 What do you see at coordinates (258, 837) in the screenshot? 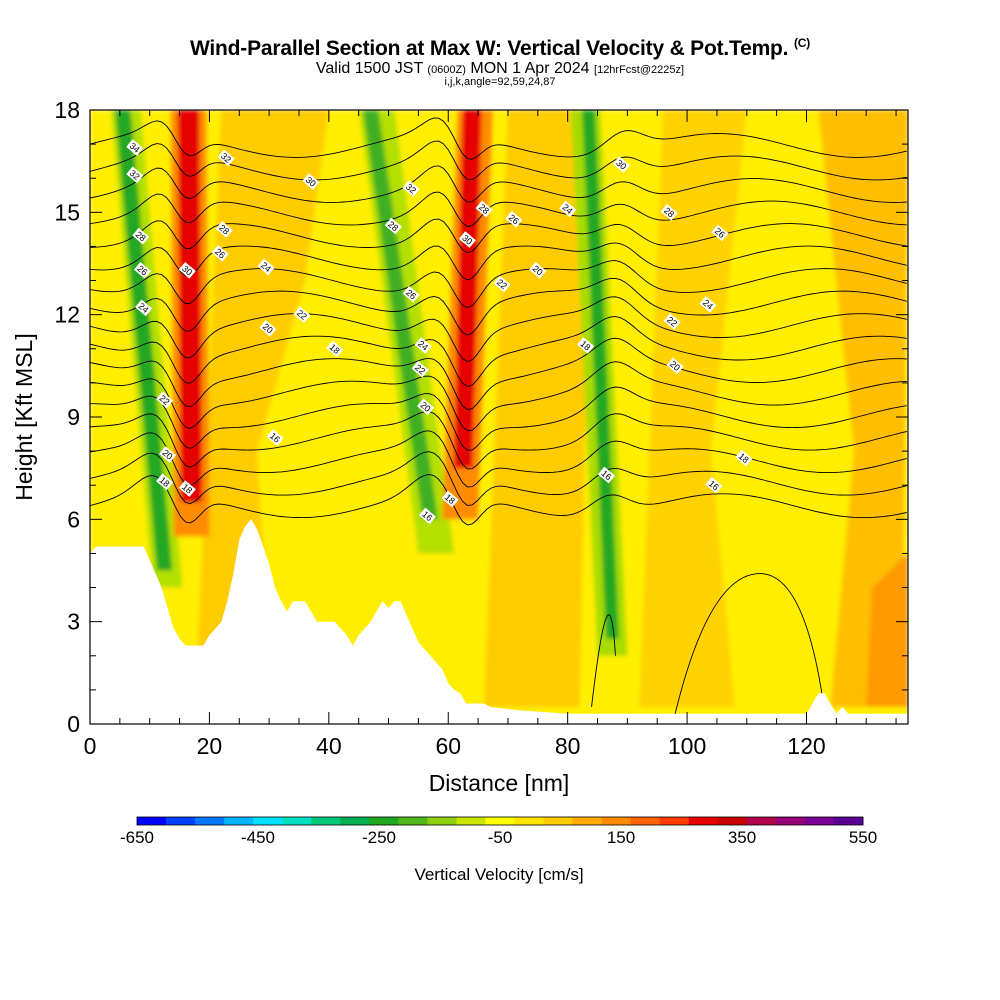
I see `colorbar-tick-label: -450` at bounding box center [258, 837].